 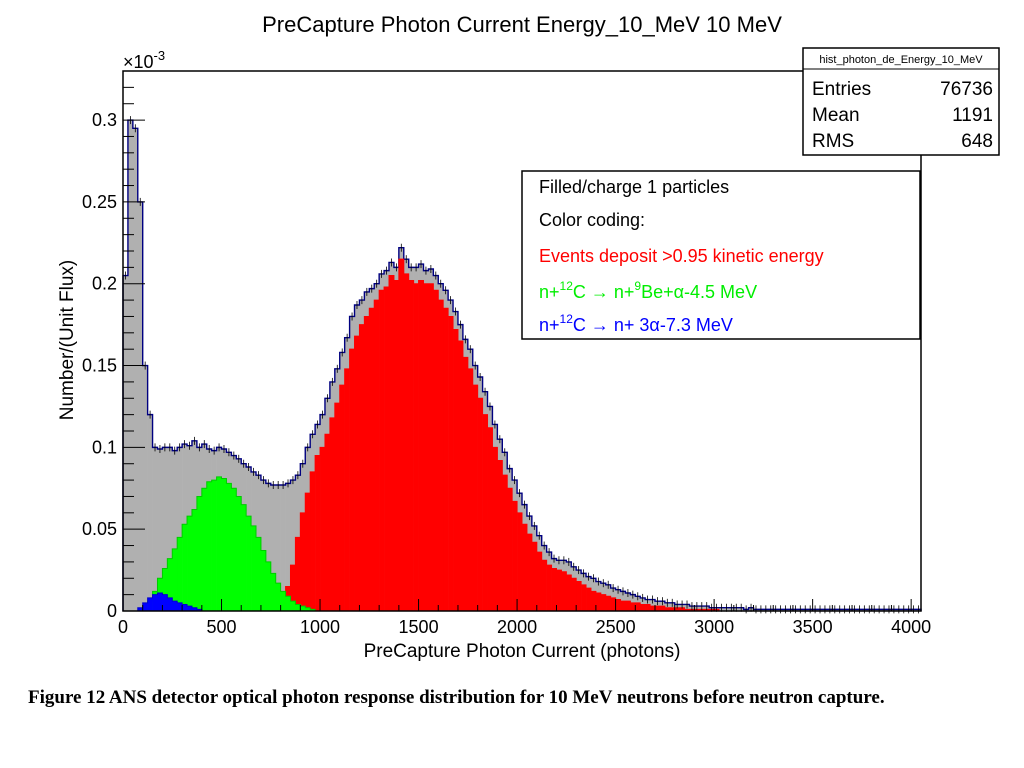 I want to click on x-tick-label-1000: 1000, so click(x=320, y=627).